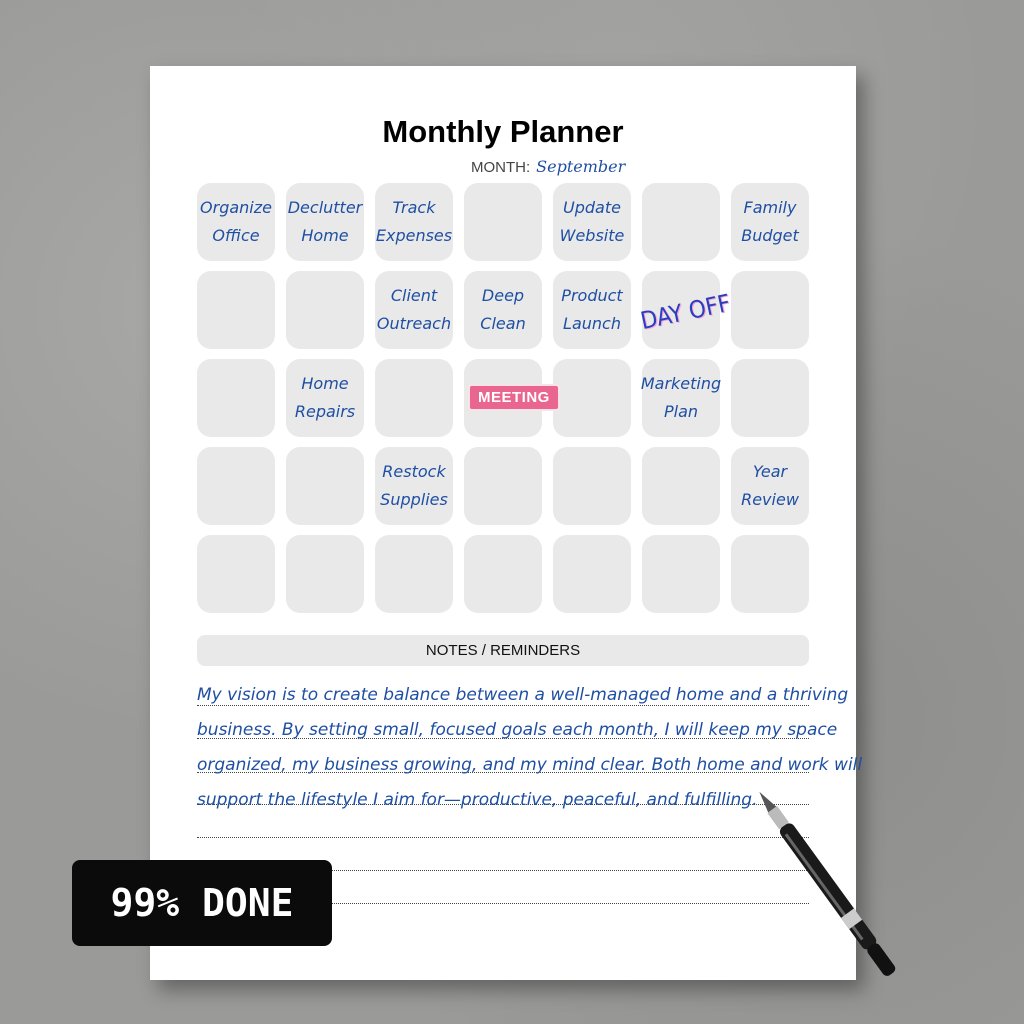 Image resolution: width=1024 pixels, height=1024 pixels. Describe the element at coordinates (770, 471) in the screenshot. I see `cell-text: Year` at that location.